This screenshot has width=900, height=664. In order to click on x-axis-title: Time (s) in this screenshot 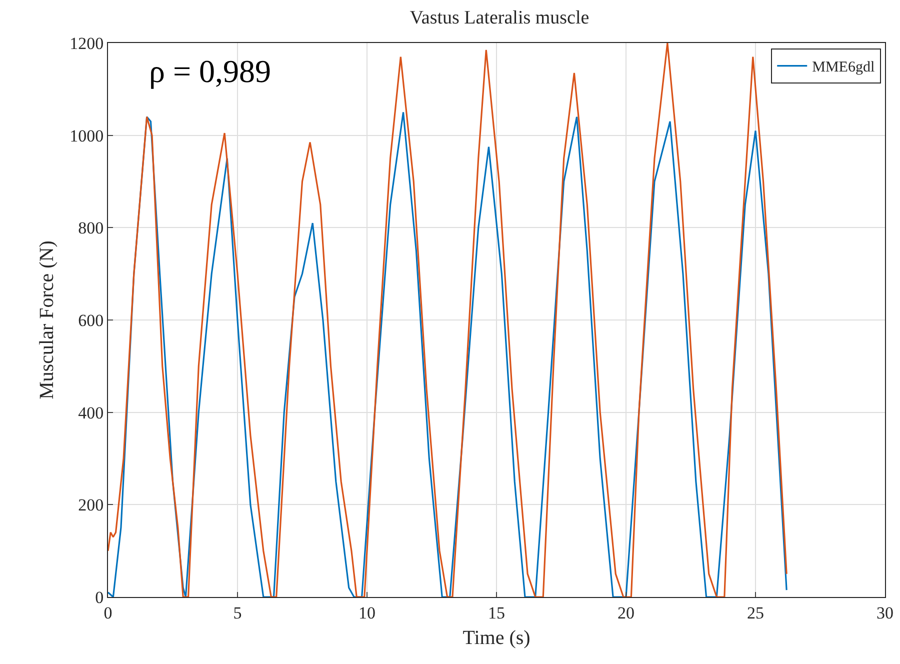, I will do `click(496, 637)`.